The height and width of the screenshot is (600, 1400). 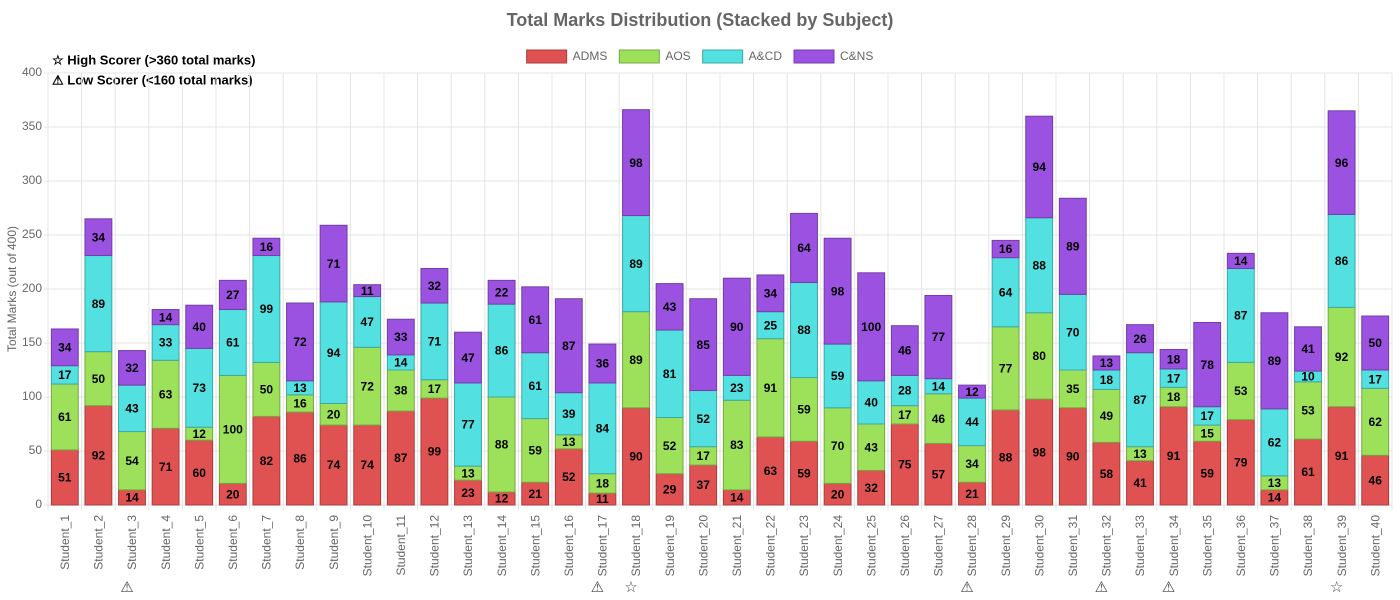 What do you see at coordinates (804, 248) in the screenshot?
I see `data-label: 64` at bounding box center [804, 248].